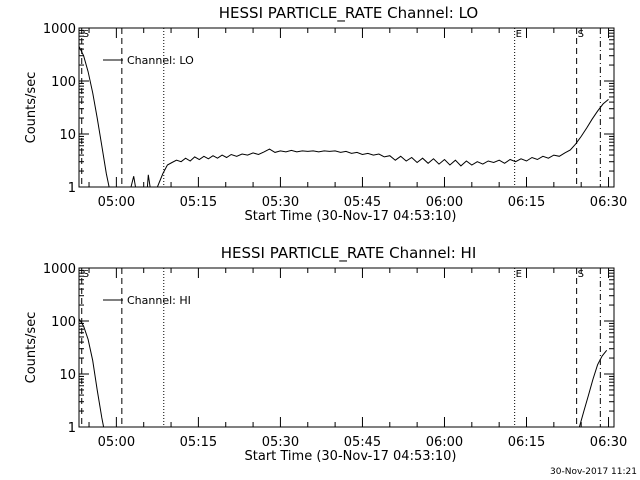 Image resolution: width=640 pixels, height=480 pixels. Describe the element at coordinates (160, 60) in the screenshot. I see `legend-label: Channel: LO` at that location.